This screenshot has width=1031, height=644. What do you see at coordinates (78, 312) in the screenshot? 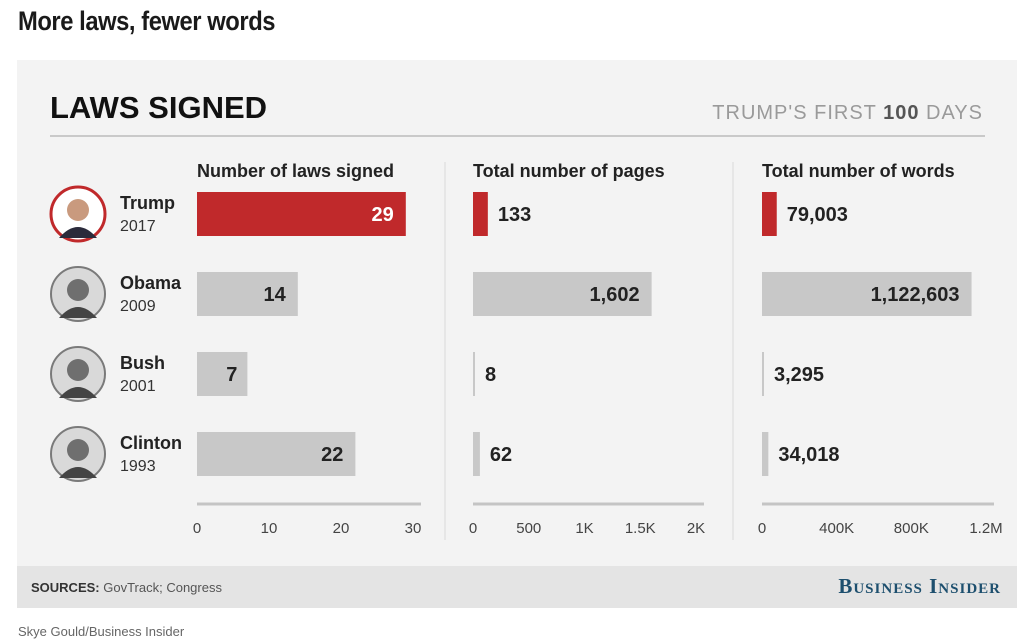
I see `obama-portrait-shoulders` at bounding box center [78, 312].